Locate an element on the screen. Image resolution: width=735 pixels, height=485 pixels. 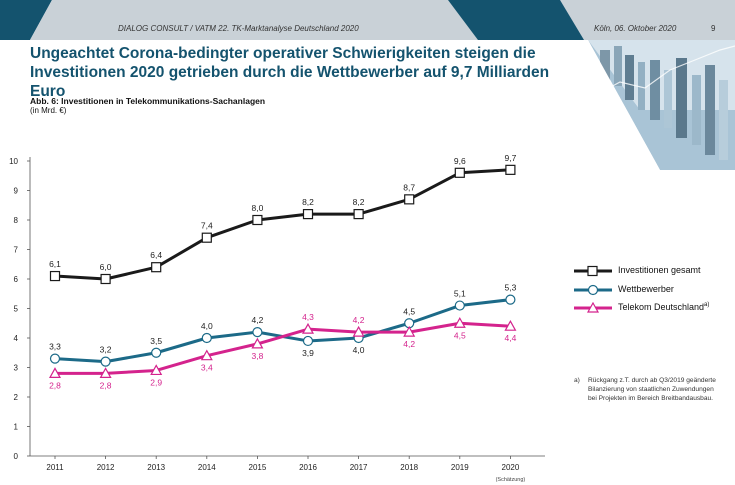
data-label: 3,9 is located at coordinates (308, 353).